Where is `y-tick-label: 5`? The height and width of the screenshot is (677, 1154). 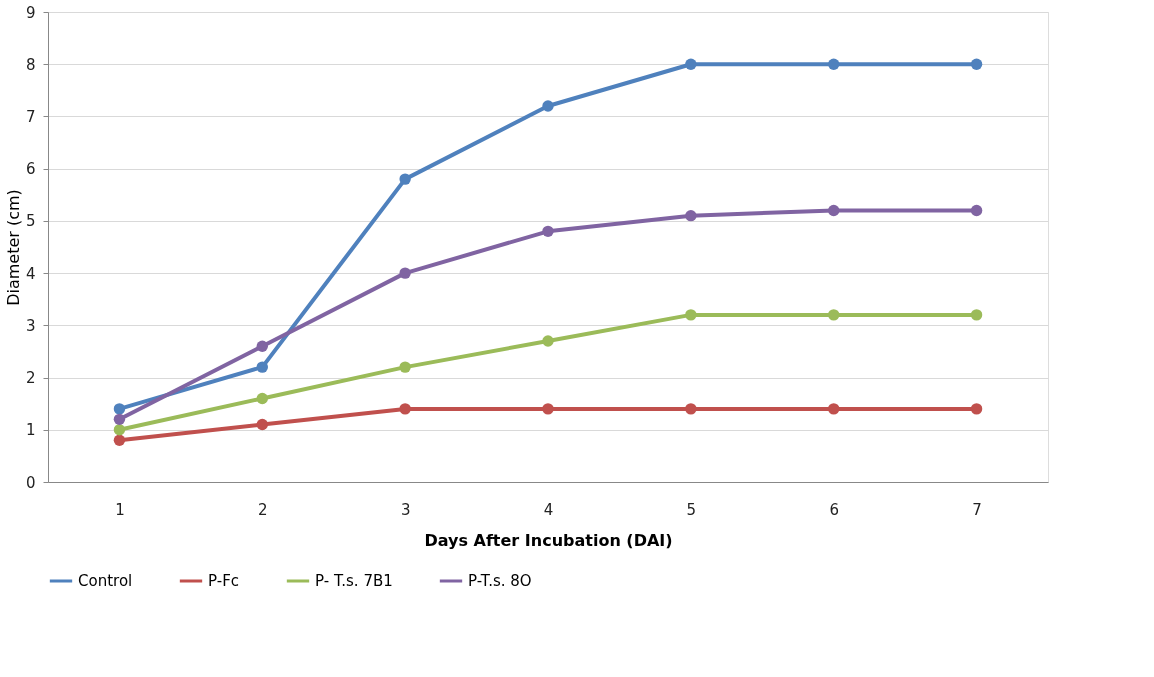
y-tick-label: 5 is located at coordinates (30, 221).